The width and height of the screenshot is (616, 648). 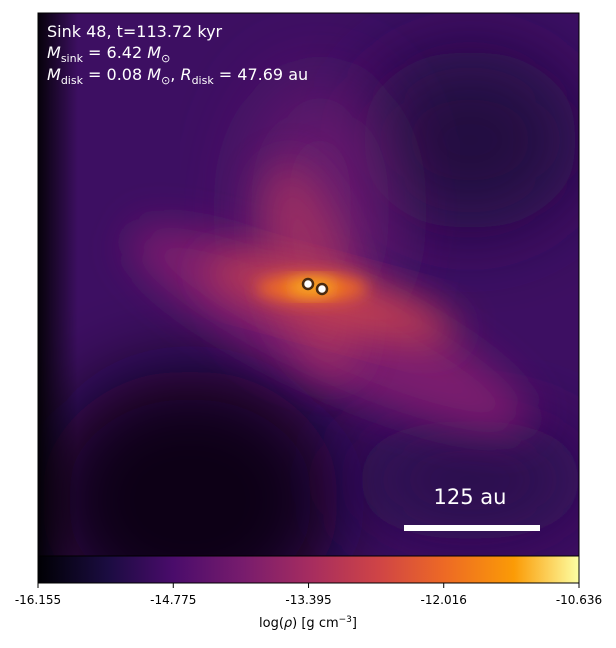 I want to click on colorbar-ticks: -16.155 -14.775 -13.395 -12.016 -10.636, so click(x=308, y=595).